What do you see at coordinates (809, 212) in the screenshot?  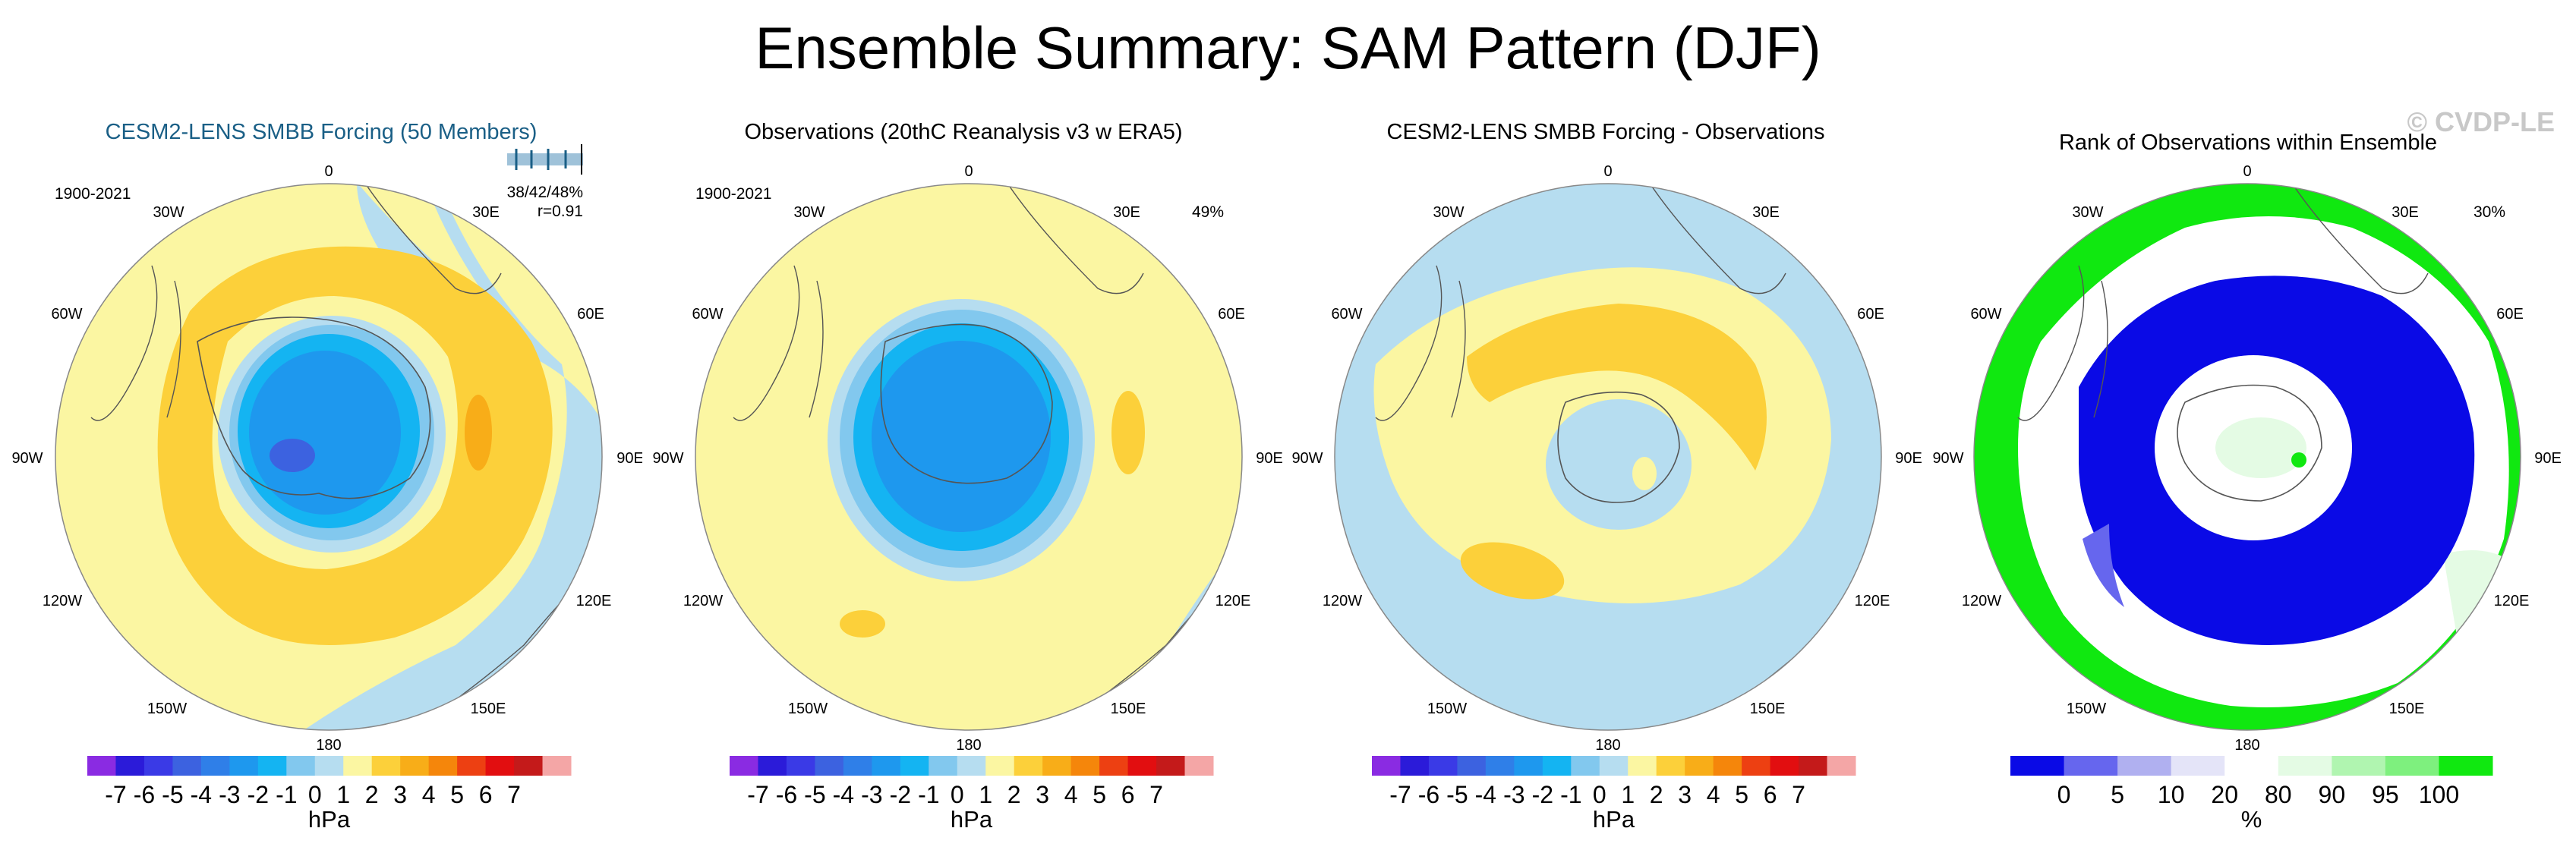 I see `lon-label: 30W` at bounding box center [809, 212].